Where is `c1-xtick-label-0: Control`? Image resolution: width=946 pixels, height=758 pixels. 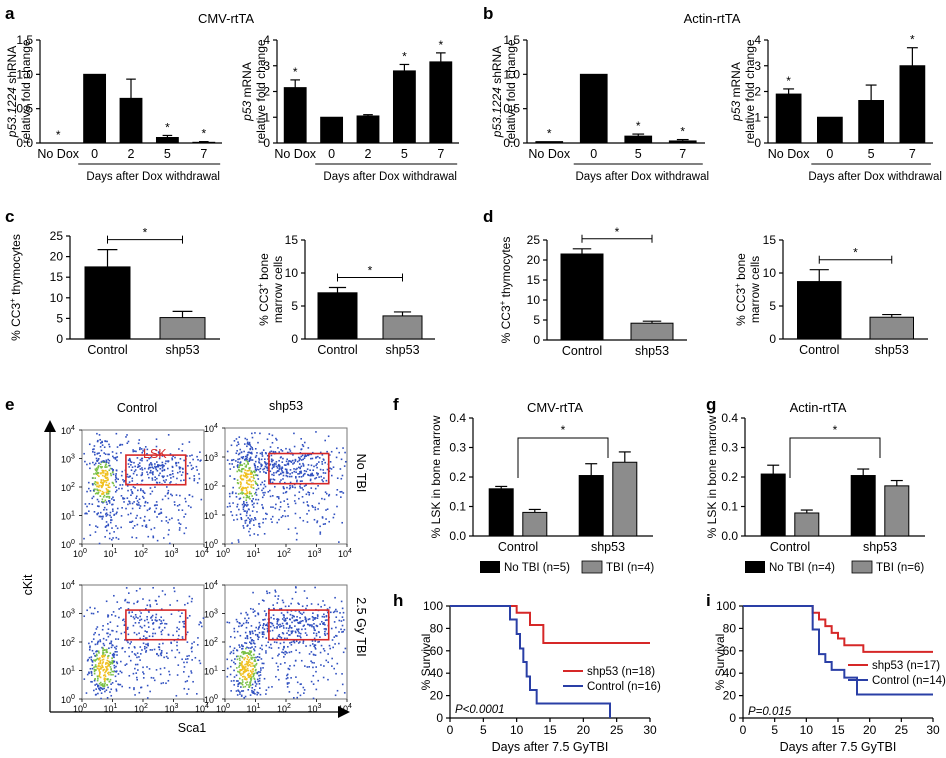 c1-xtick-label-0: Control is located at coordinates (107, 350).